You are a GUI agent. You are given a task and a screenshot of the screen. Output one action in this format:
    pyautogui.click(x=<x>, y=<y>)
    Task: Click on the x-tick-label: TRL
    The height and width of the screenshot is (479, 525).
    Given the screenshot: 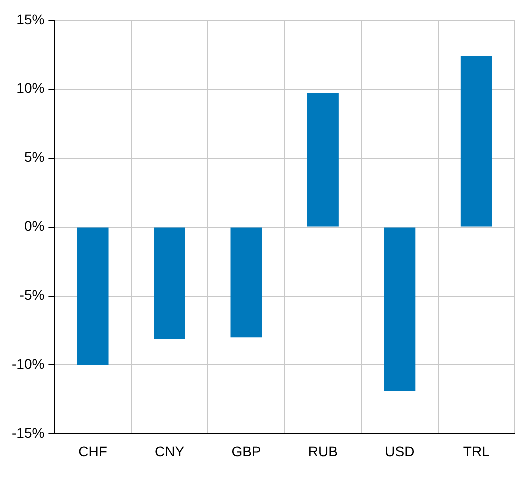 What is the action you would take?
    pyautogui.click(x=476, y=451)
    